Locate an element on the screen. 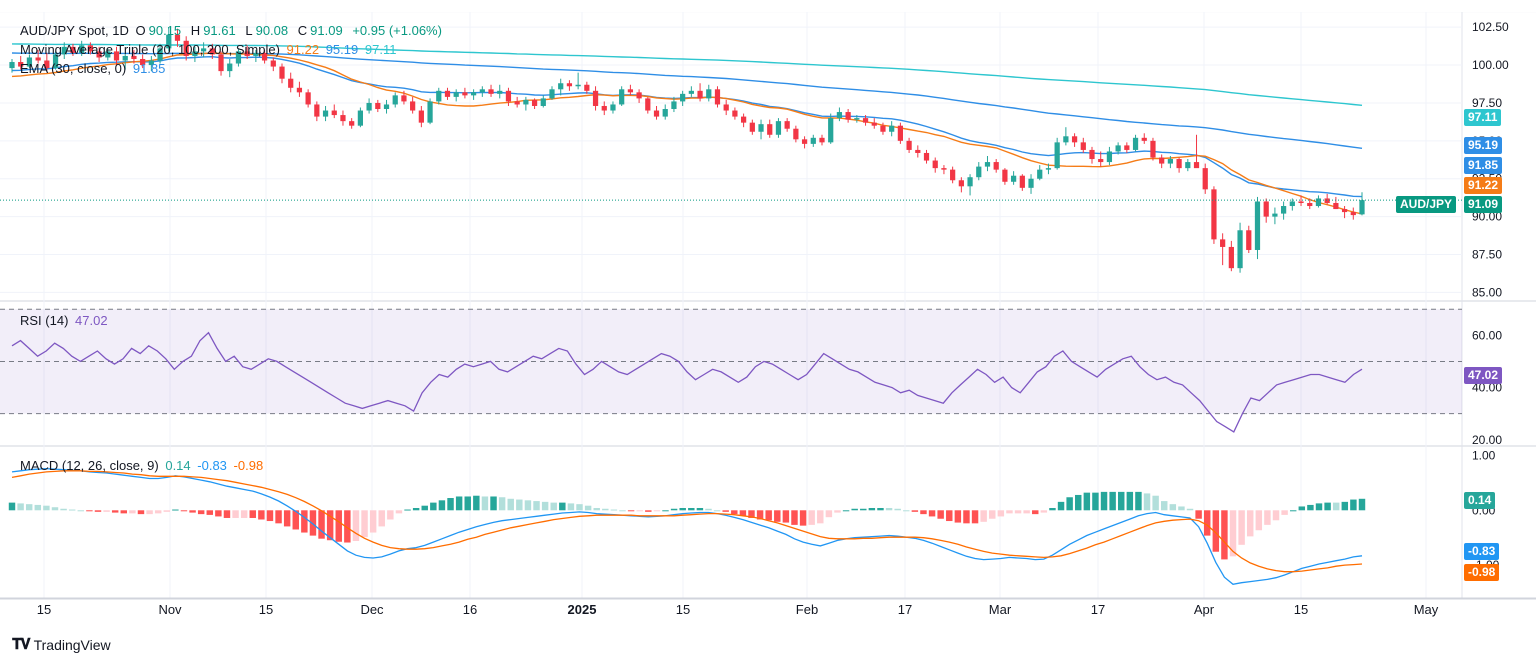  rsi-legend: RSI (14) 47.02 is located at coordinates (65, 321).